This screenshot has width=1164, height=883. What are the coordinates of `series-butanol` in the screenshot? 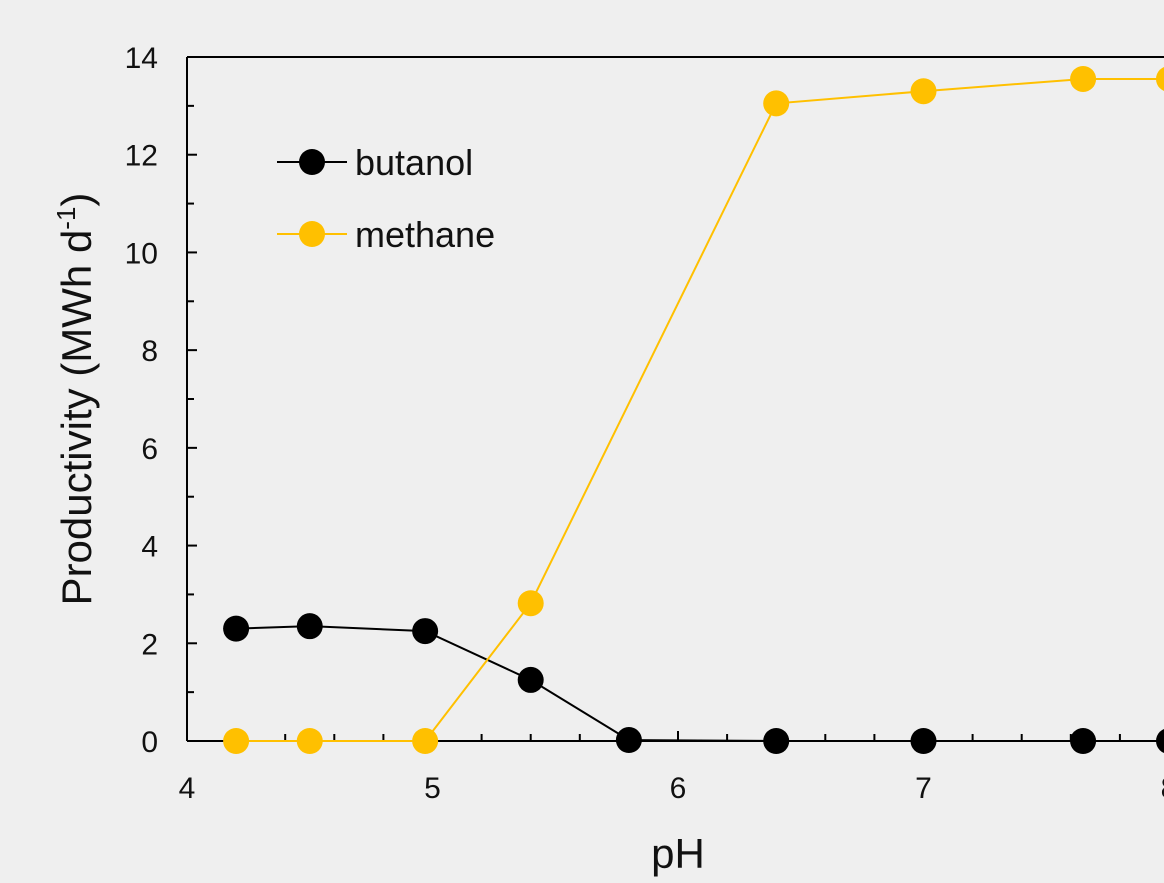 It's located at (693, 683).